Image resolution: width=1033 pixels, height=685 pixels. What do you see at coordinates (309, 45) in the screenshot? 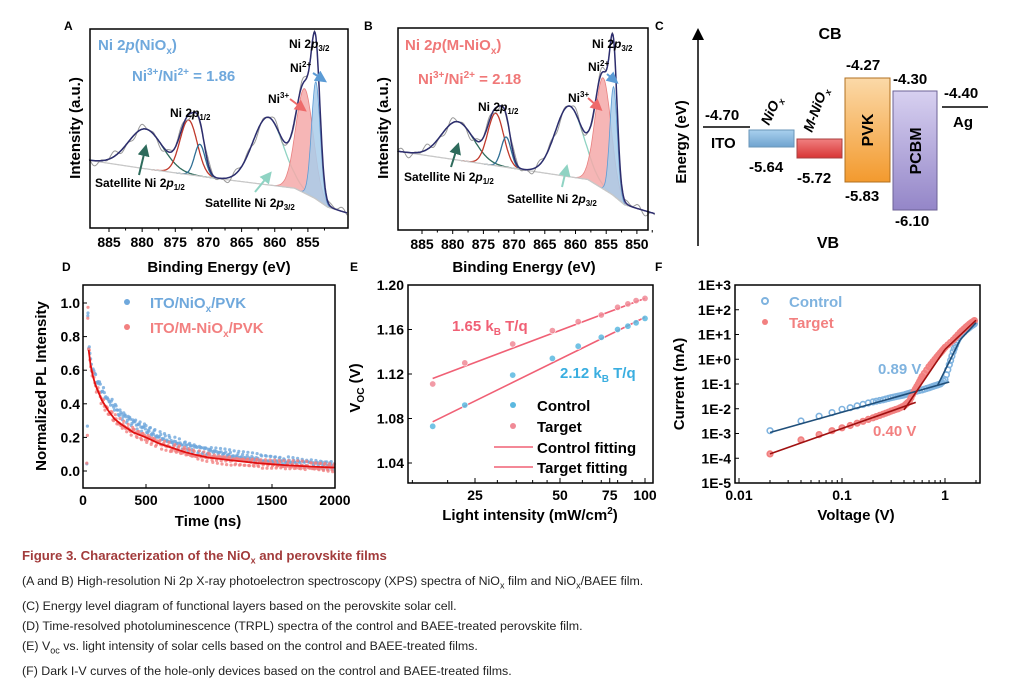
I see `annotation-ni-2p32: Ni 2p3/2` at bounding box center [309, 45].